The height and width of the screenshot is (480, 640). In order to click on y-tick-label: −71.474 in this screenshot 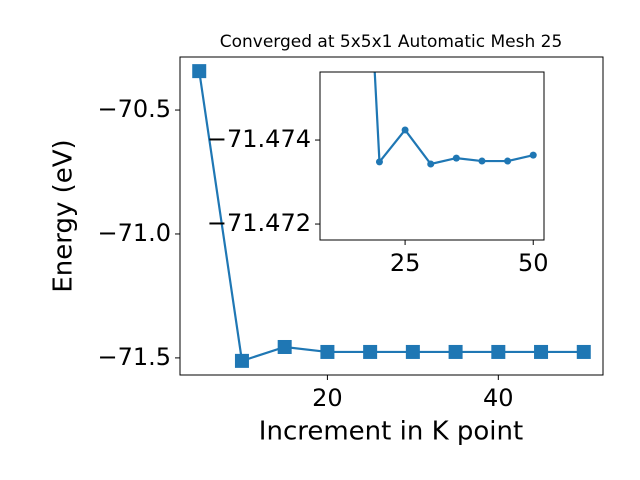, I will do `click(259, 139)`.